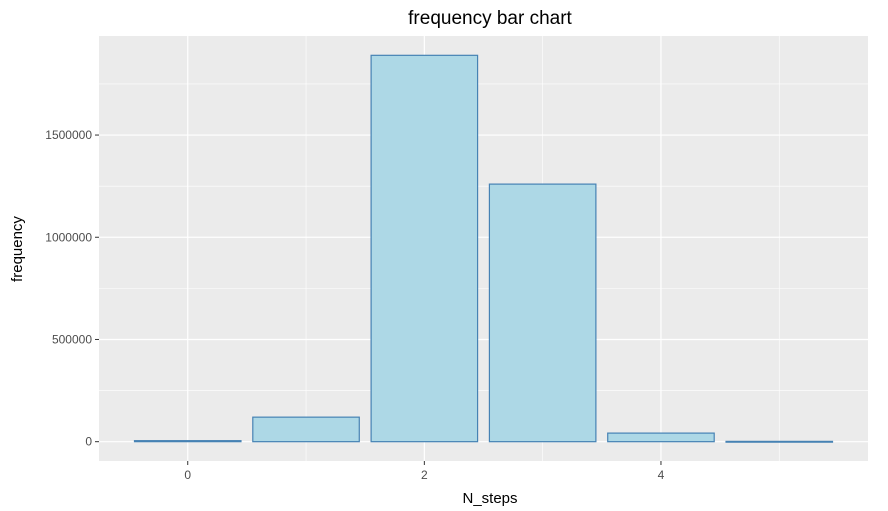  Describe the element at coordinates (17, 249) in the screenshot. I see `y-axis-title: frequency` at that location.